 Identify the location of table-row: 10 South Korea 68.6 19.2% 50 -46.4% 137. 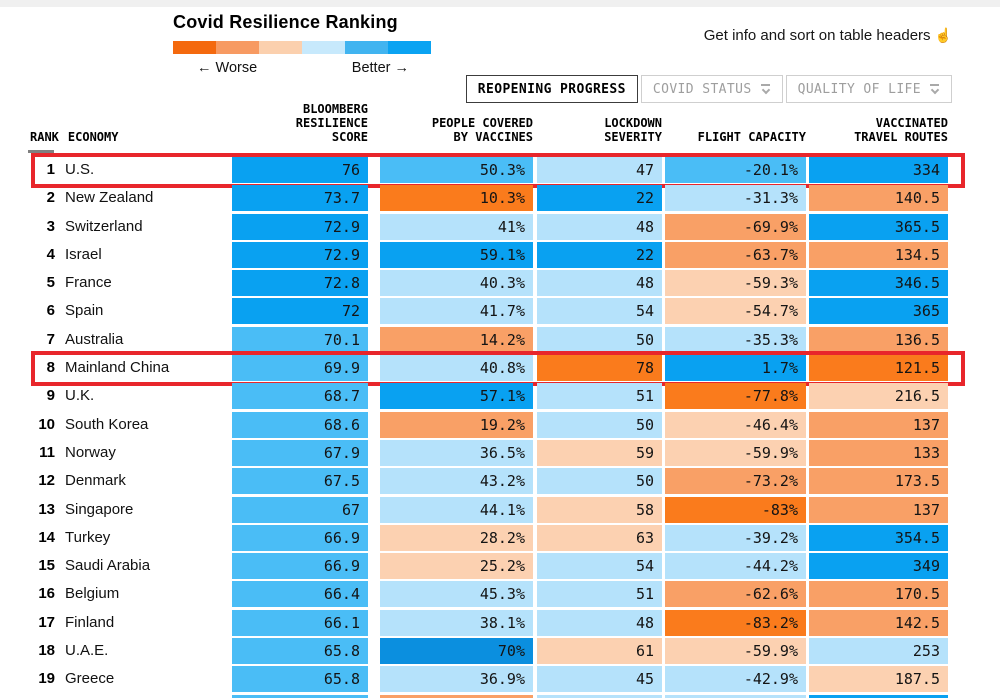
(489, 424).